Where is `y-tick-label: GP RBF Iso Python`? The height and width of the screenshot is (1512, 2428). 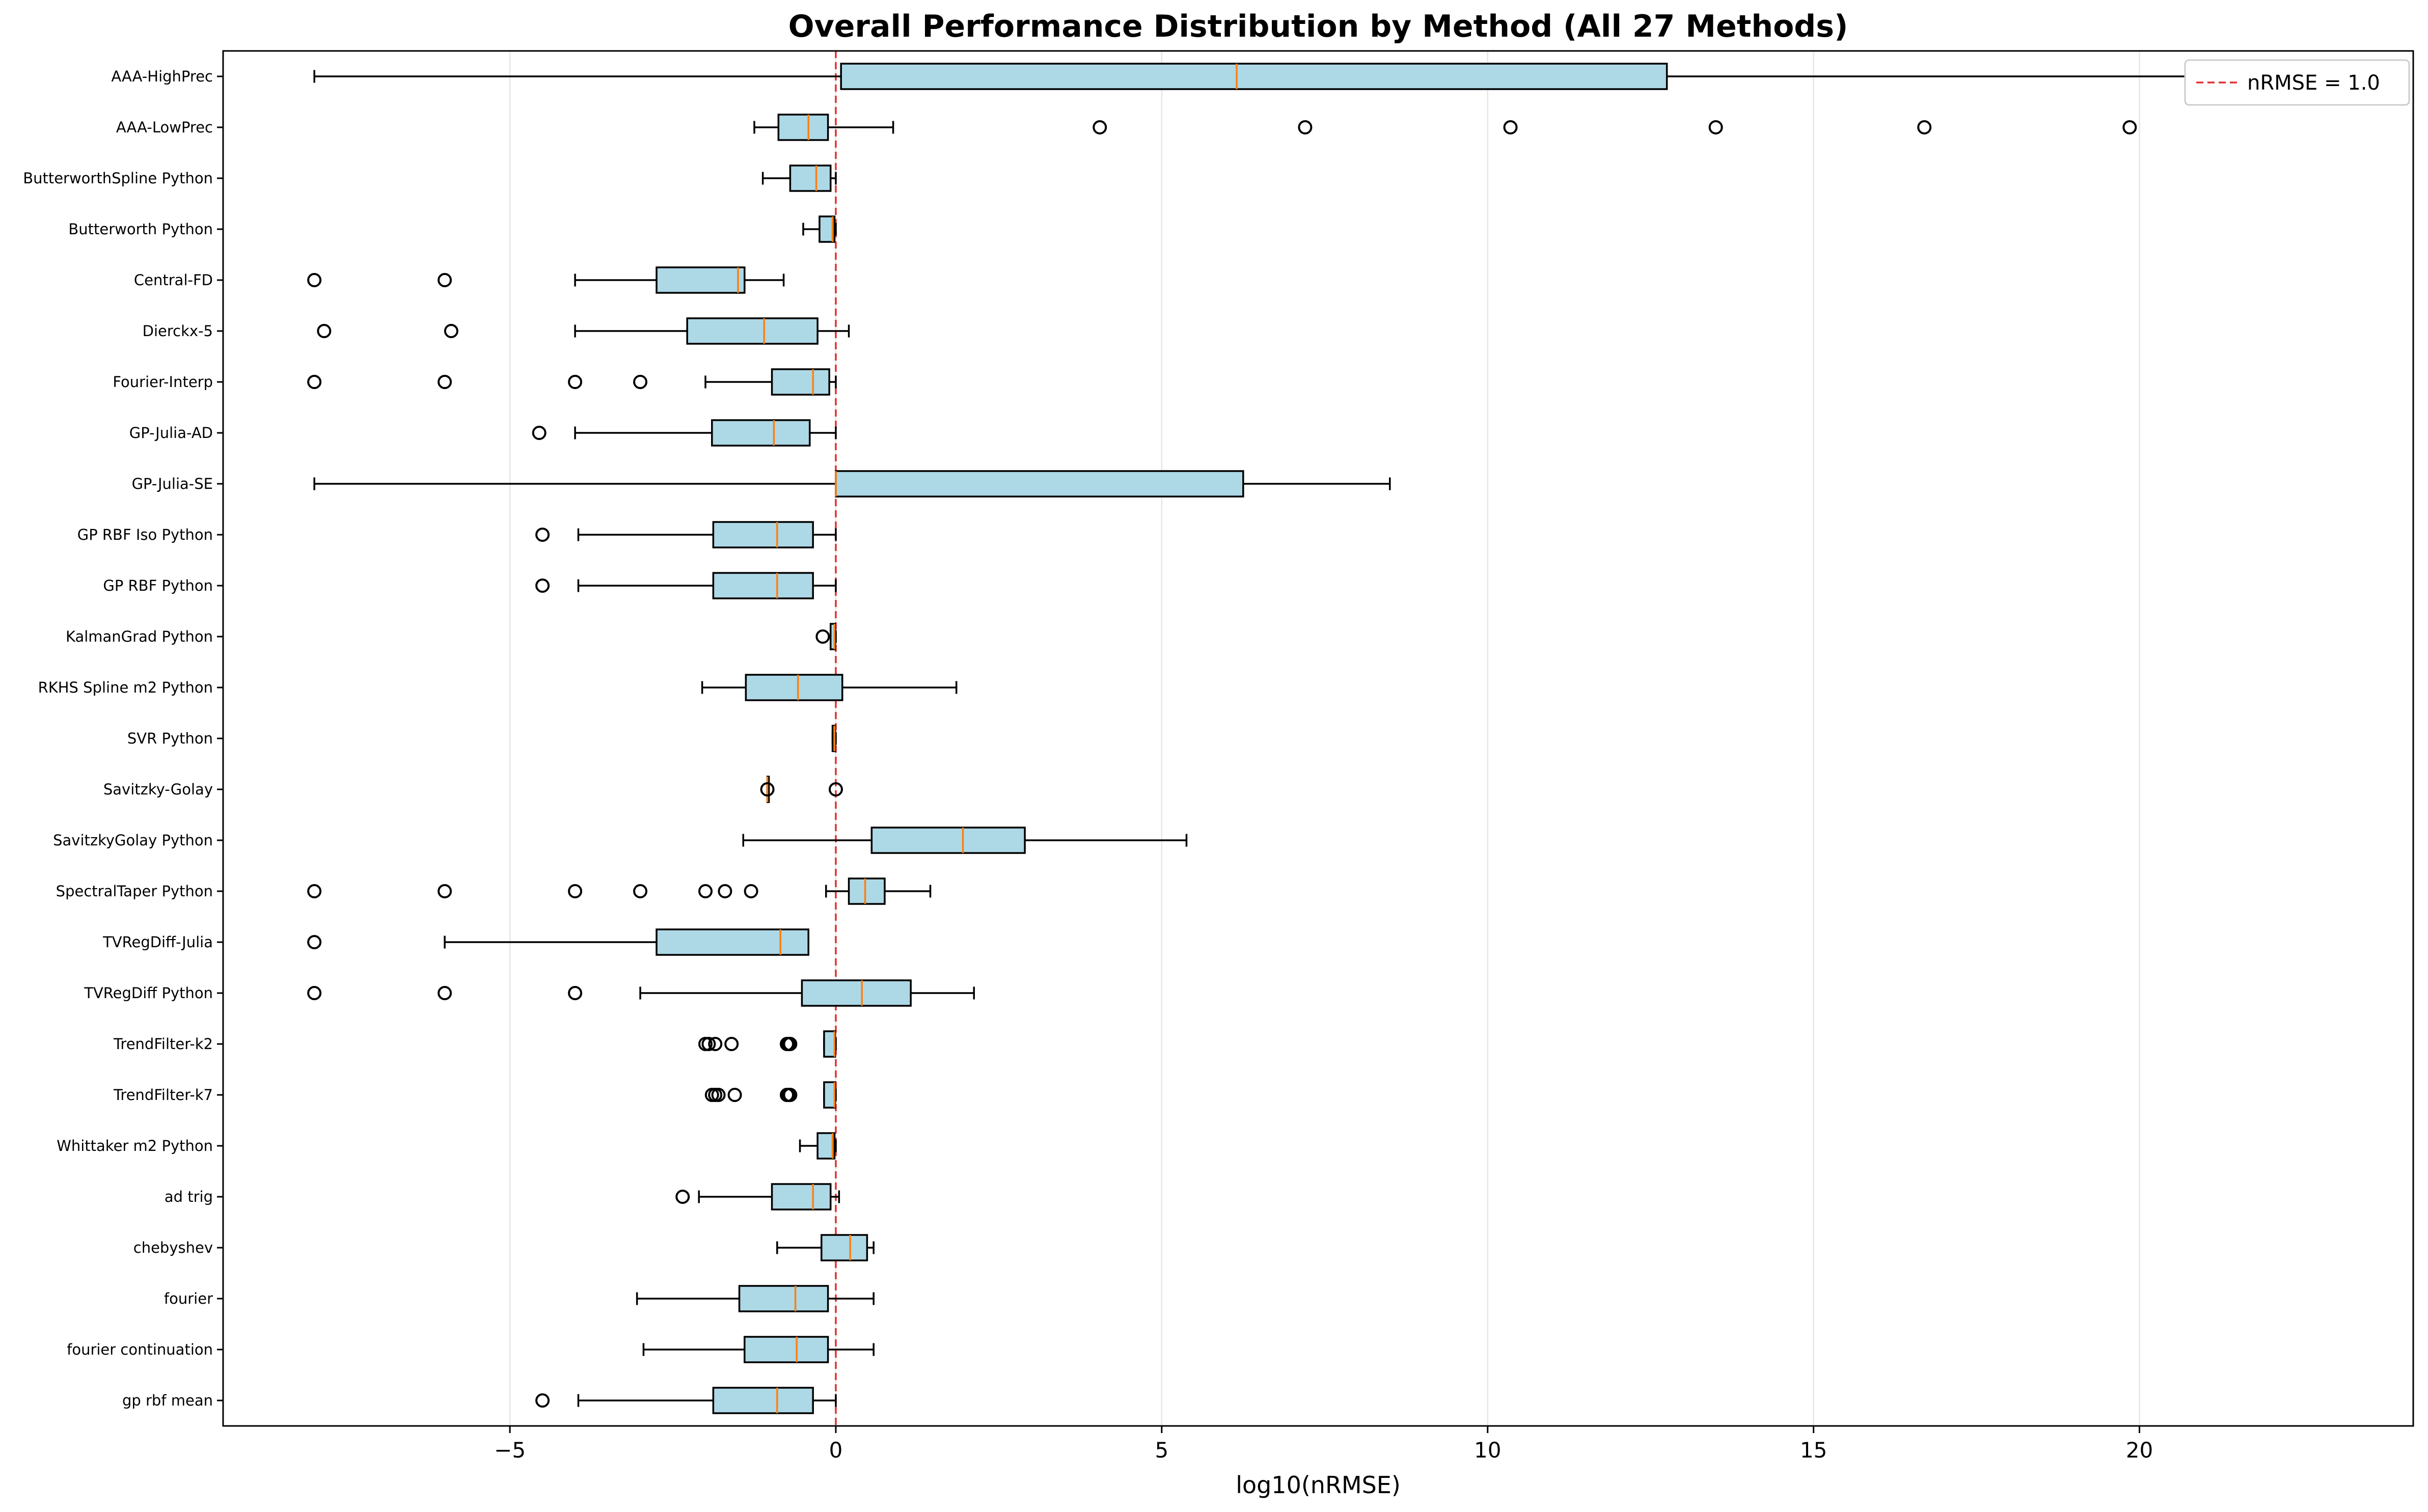
y-tick-label: GP RBF Iso Python is located at coordinates (145, 534).